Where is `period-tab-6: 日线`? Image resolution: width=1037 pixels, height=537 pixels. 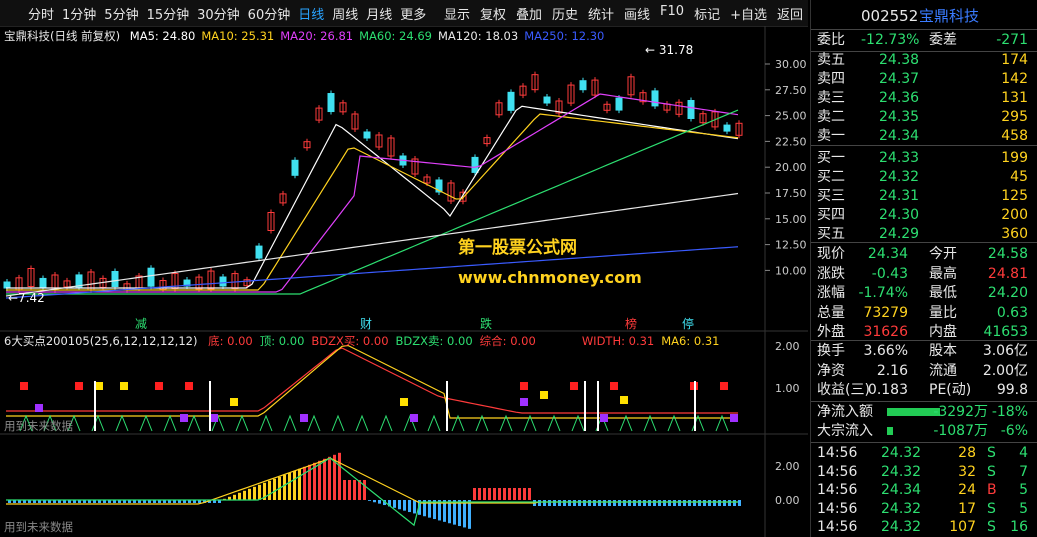 period-tab-6: 日线 is located at coordinates (311, 15).